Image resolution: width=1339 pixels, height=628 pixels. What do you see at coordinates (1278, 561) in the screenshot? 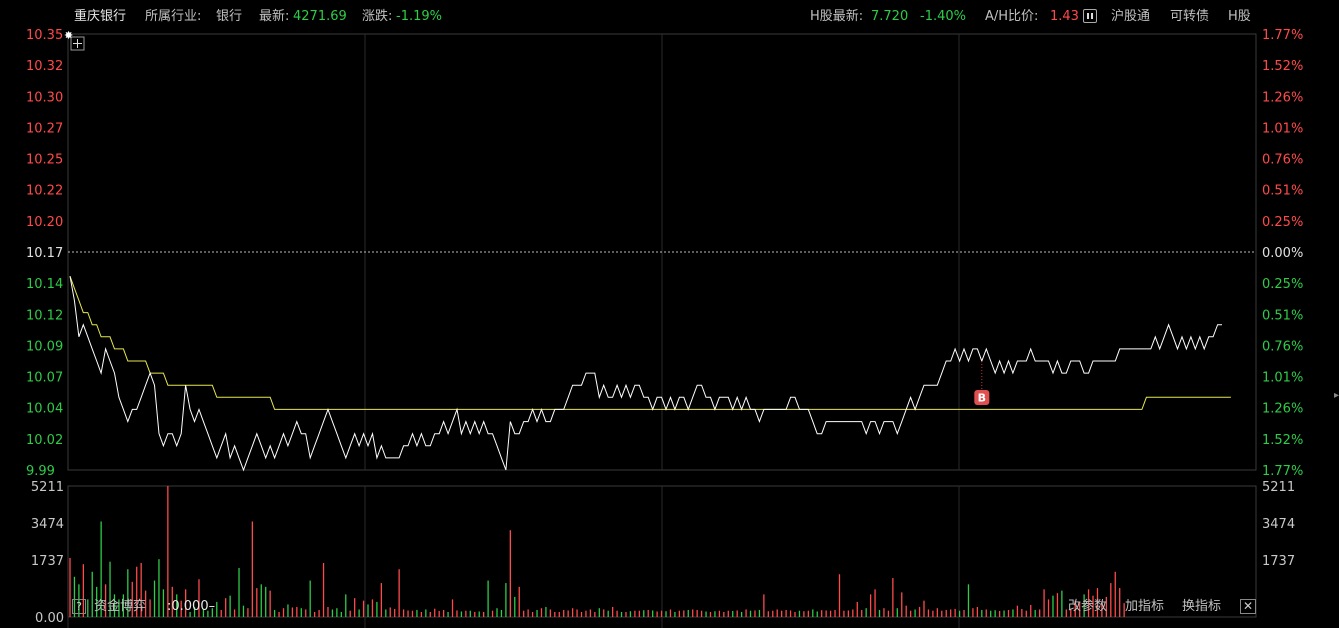
I see `volume-tick-label-right: 1737` at bounding box center [1278, 561].